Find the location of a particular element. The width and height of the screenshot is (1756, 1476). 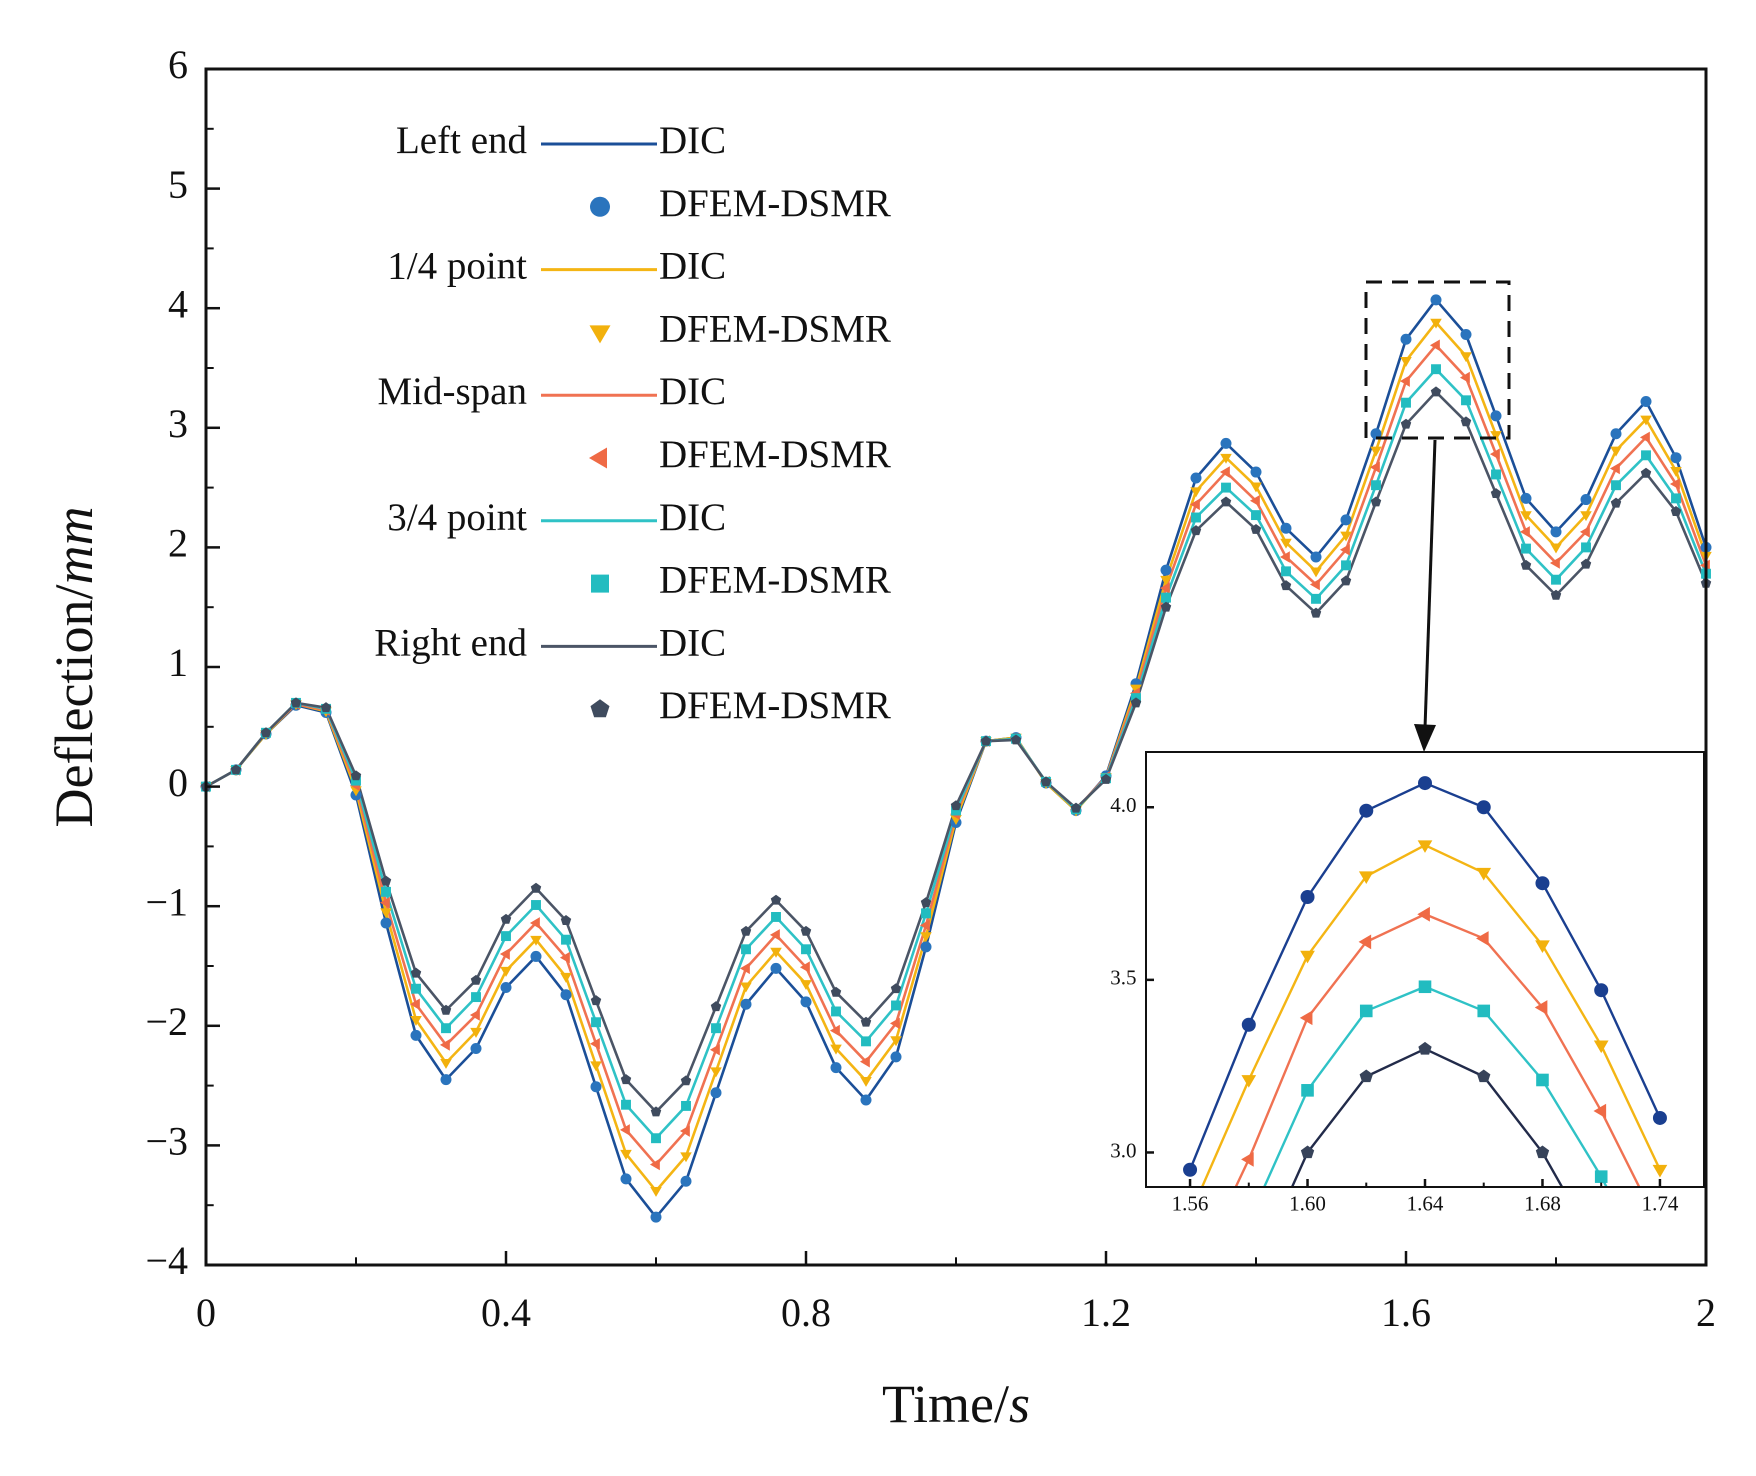

x-tick-label: 1.6 is located at coordinates (1406, 1312).